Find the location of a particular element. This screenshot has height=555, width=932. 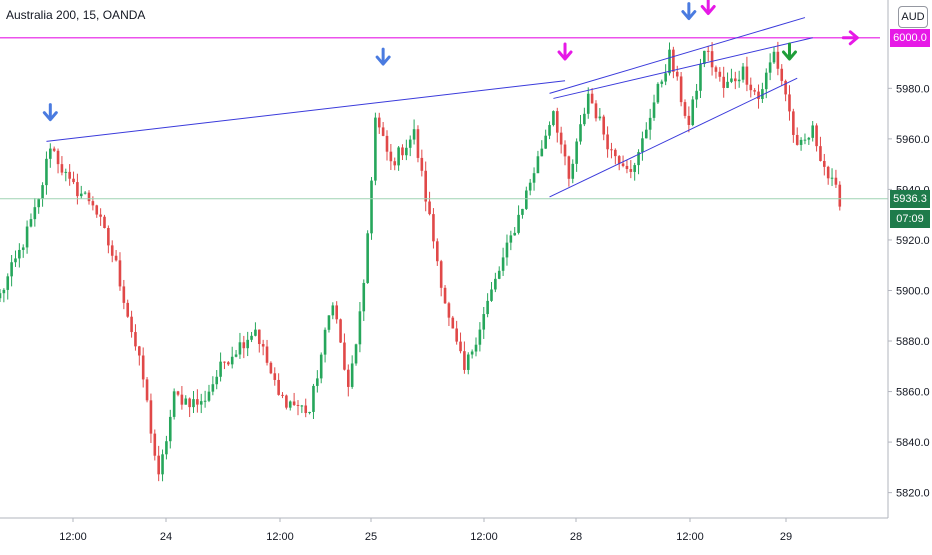

time-tick-label: 29 is located at coordinates (786, 537).